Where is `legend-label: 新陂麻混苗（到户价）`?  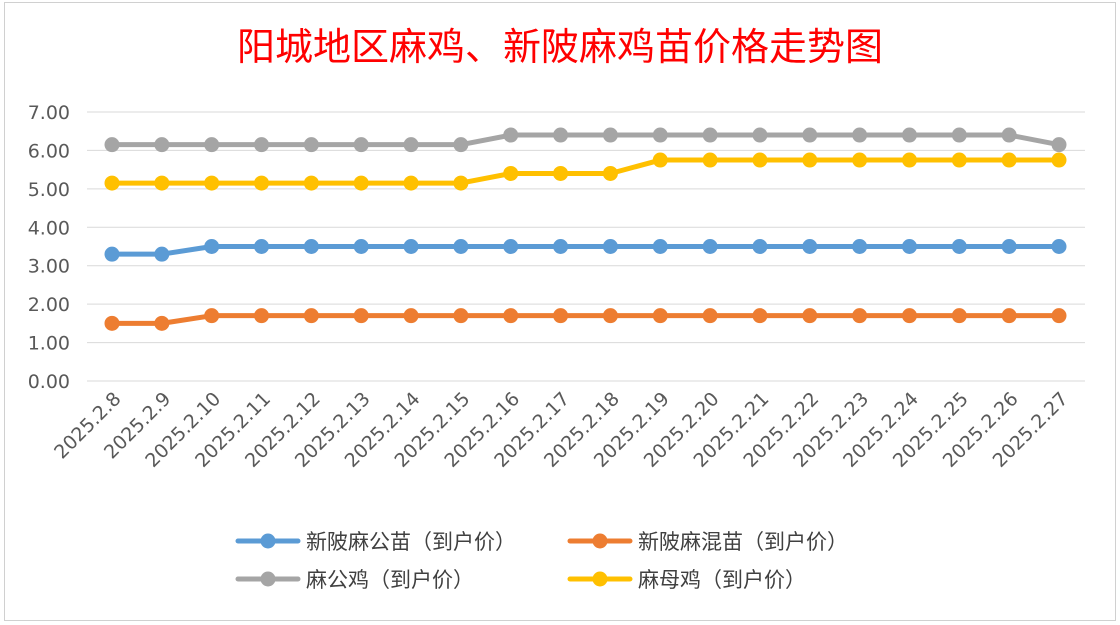 legend-label: 新陂麻混苗（到户价） is located at coordinates (743, 542).